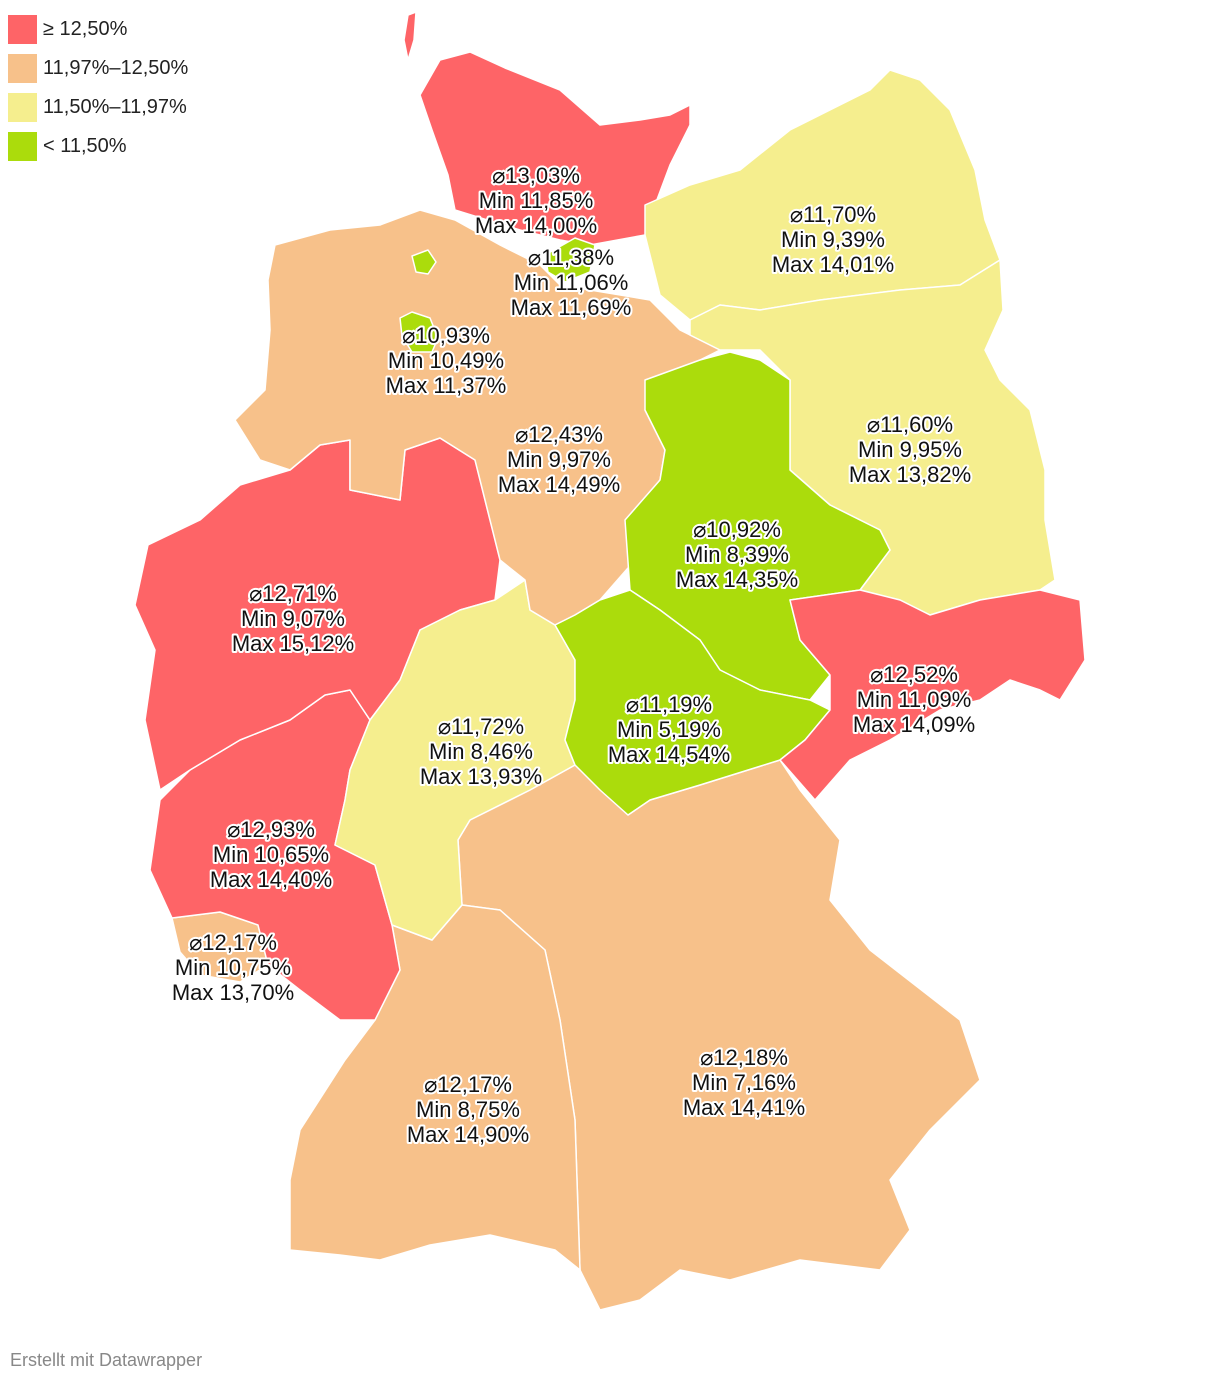 The width and height of the screenshot is (1220, 1386). I want to click on max-value: Max 14,01%, so click(833, 264).